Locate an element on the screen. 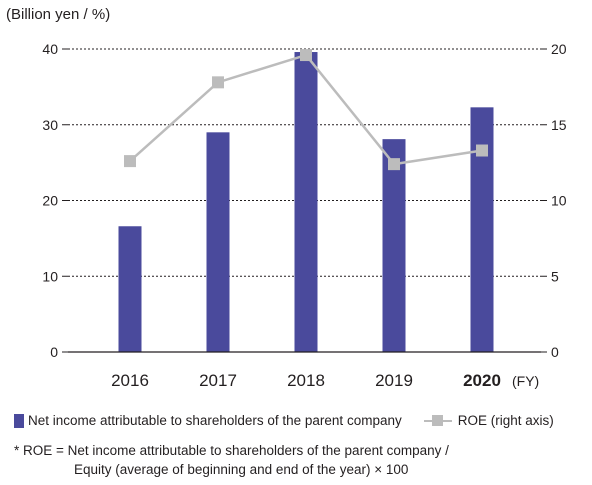 The width and height of the screenshot is (592, 485). x-tick-label: 2020 is located at coordinates (482, 380).